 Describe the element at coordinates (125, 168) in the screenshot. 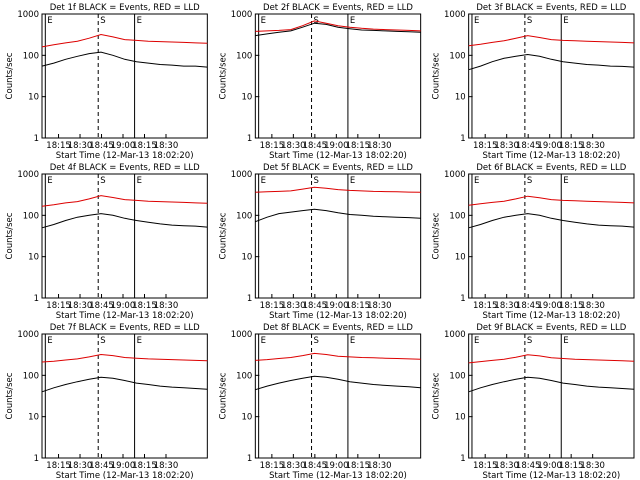

I see `chart-title: Det 4f BLACK = Events, RED = LLD` at that location.